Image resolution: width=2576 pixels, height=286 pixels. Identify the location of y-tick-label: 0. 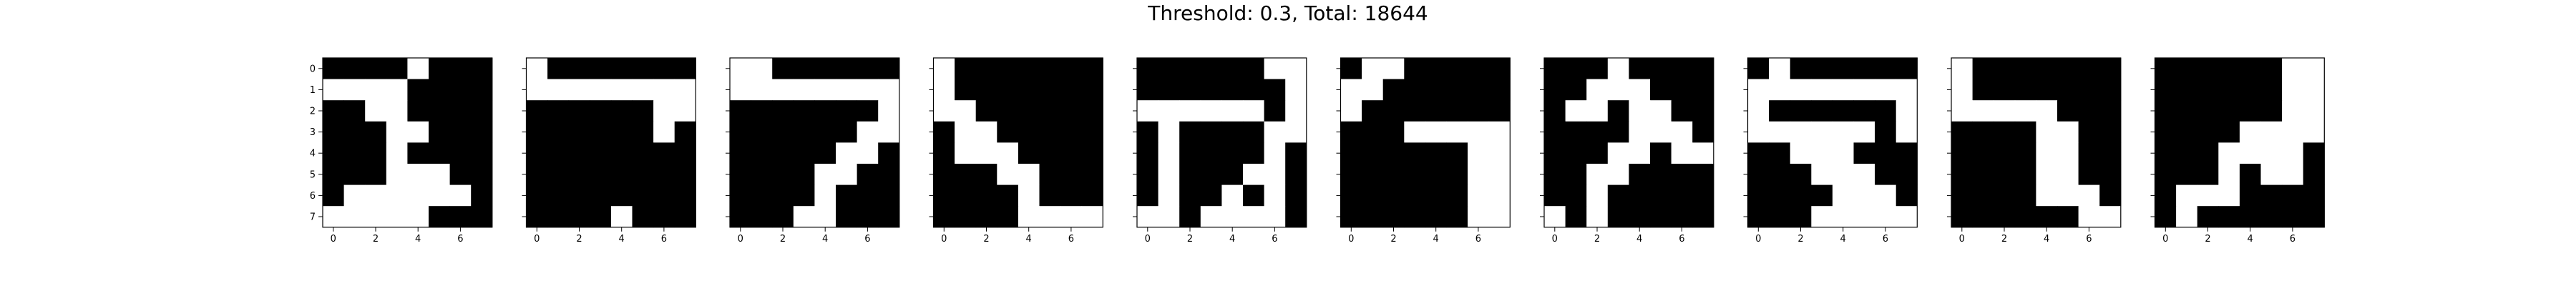
(313, 69).